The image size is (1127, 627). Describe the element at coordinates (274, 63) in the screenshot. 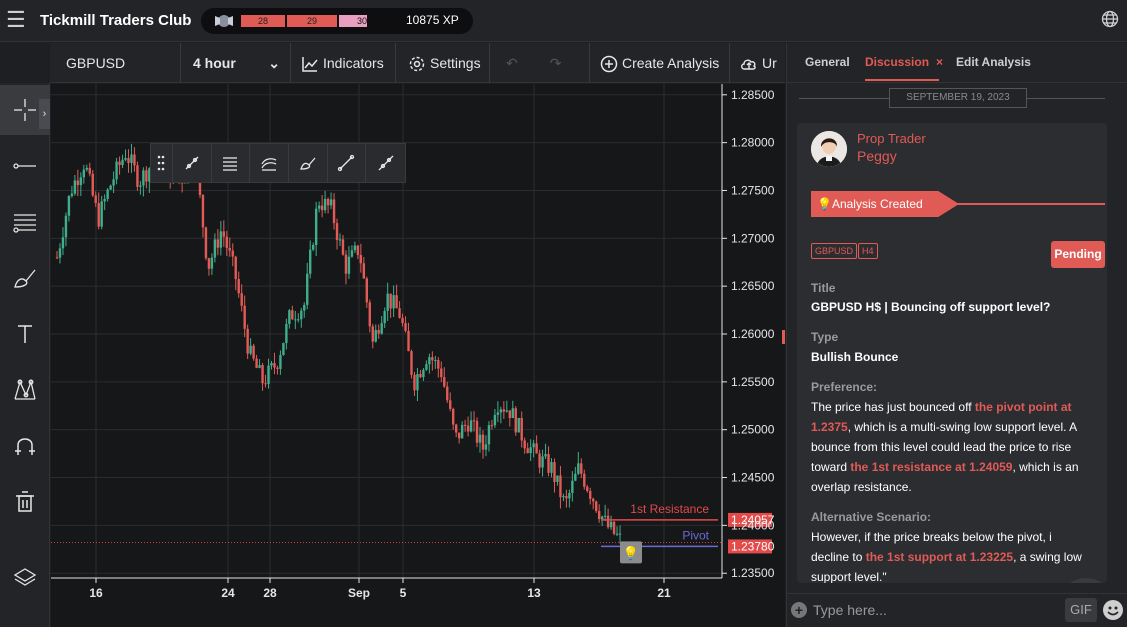

I see `chevron-down-icon: ⌄` at that location.